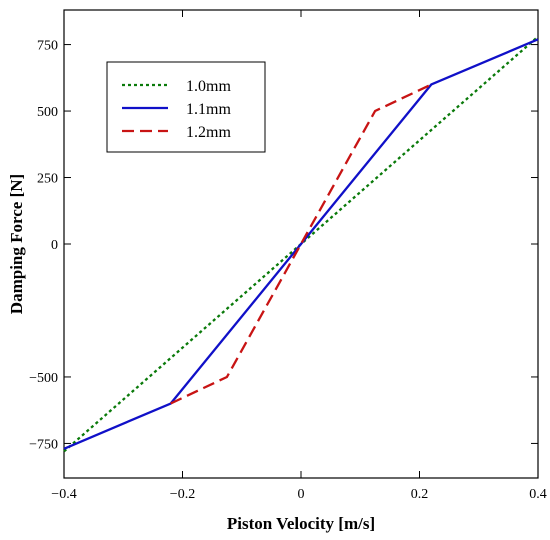 This screenshot has height=540, width=550. I want to click on legend: 1.0mm 1.1mm 1.2mm, so click(186, 107).